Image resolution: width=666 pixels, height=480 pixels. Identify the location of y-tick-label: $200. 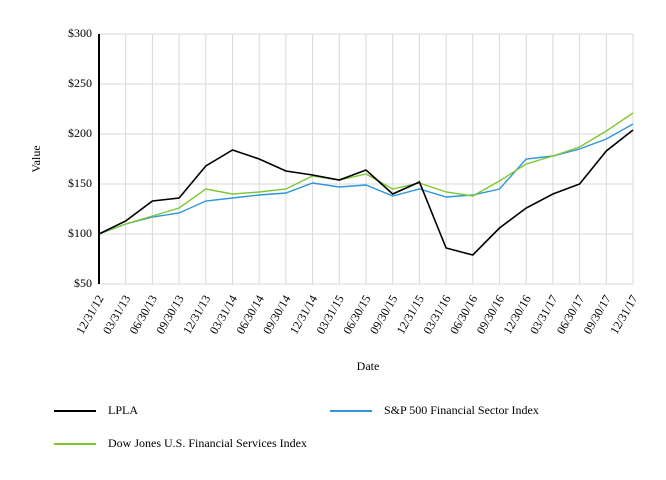
(80, 133).